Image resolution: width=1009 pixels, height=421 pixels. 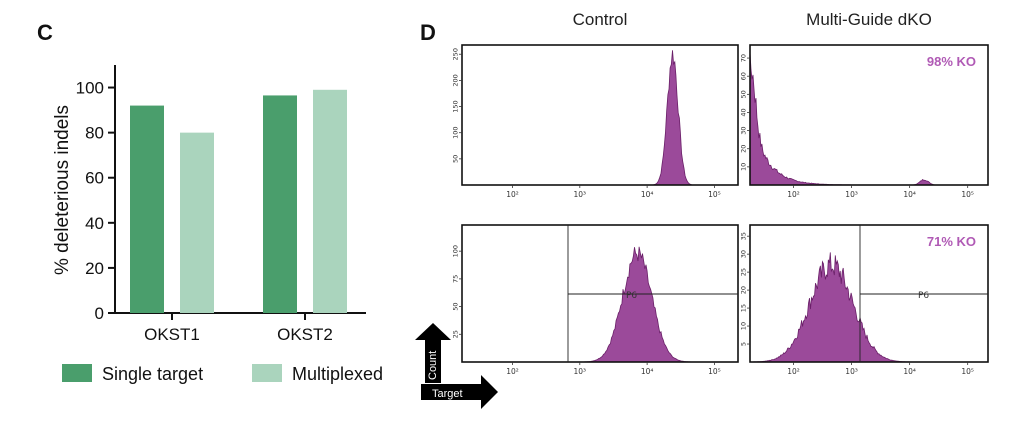 I want to click on panel-c-y-axis-label: % deleterious indels, so click(x=62, y=190).